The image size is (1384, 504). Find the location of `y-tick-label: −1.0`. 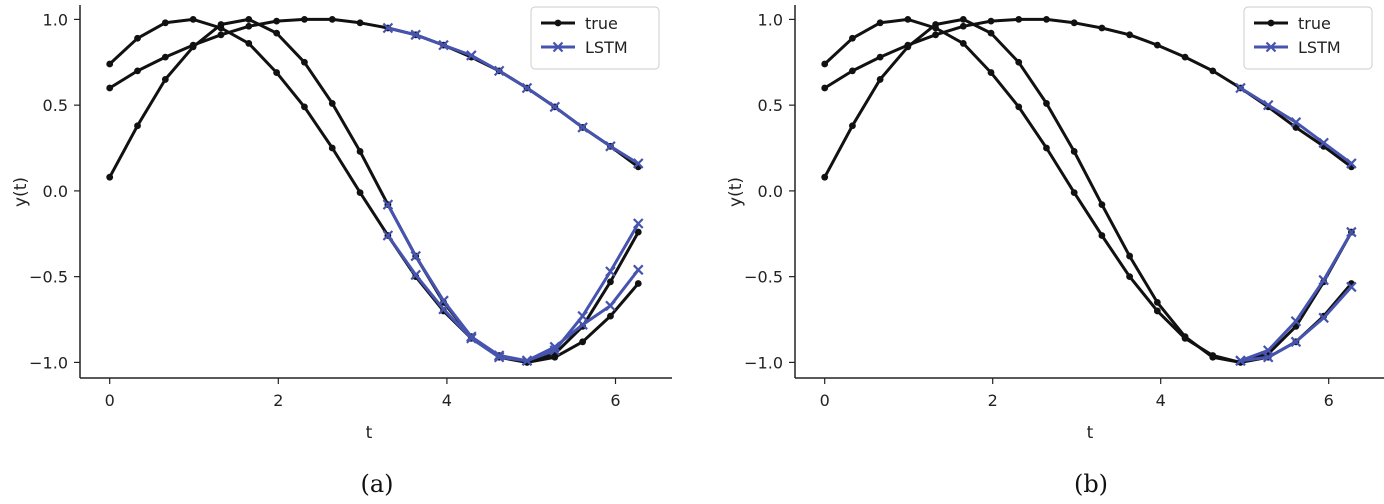

y-tick-label: −1.0 is located at coordinates (48, 362).